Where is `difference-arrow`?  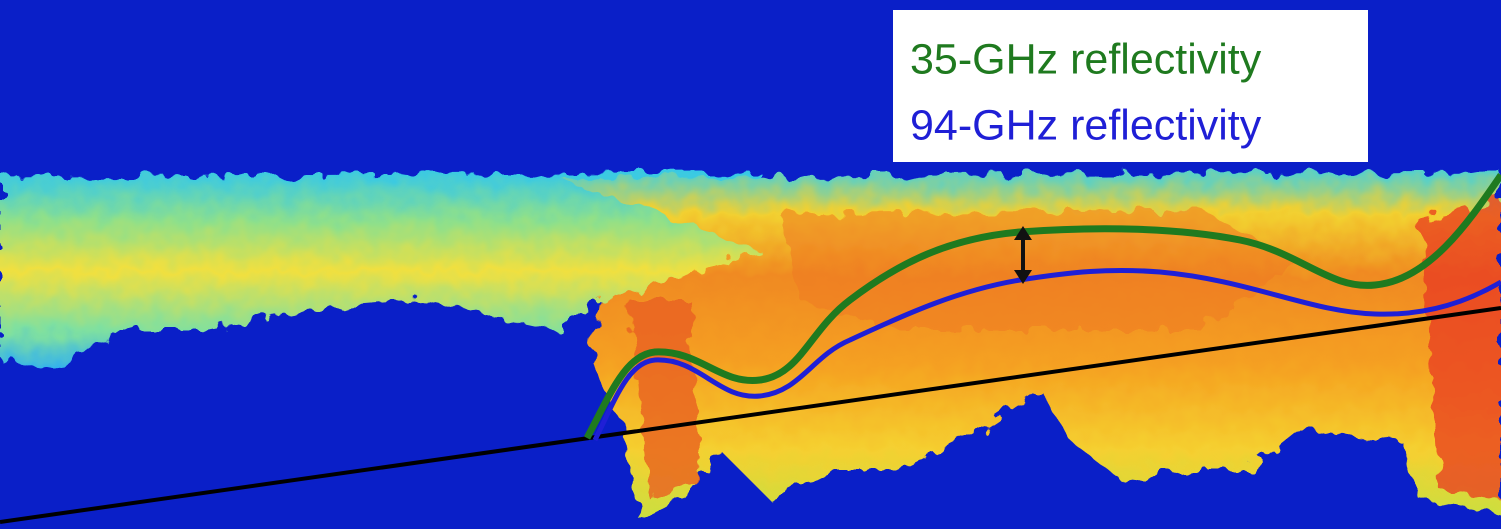 difference-arrow is located at coordinates (1023, 255).